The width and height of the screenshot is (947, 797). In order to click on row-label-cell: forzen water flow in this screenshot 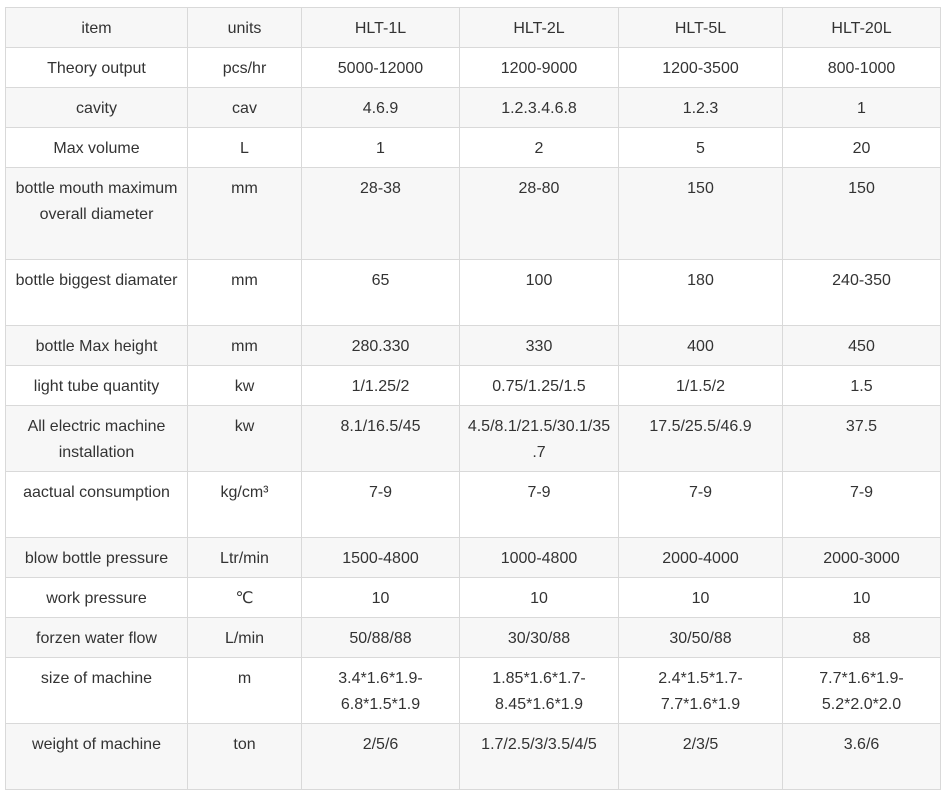, I will do `click(96, 637)`.